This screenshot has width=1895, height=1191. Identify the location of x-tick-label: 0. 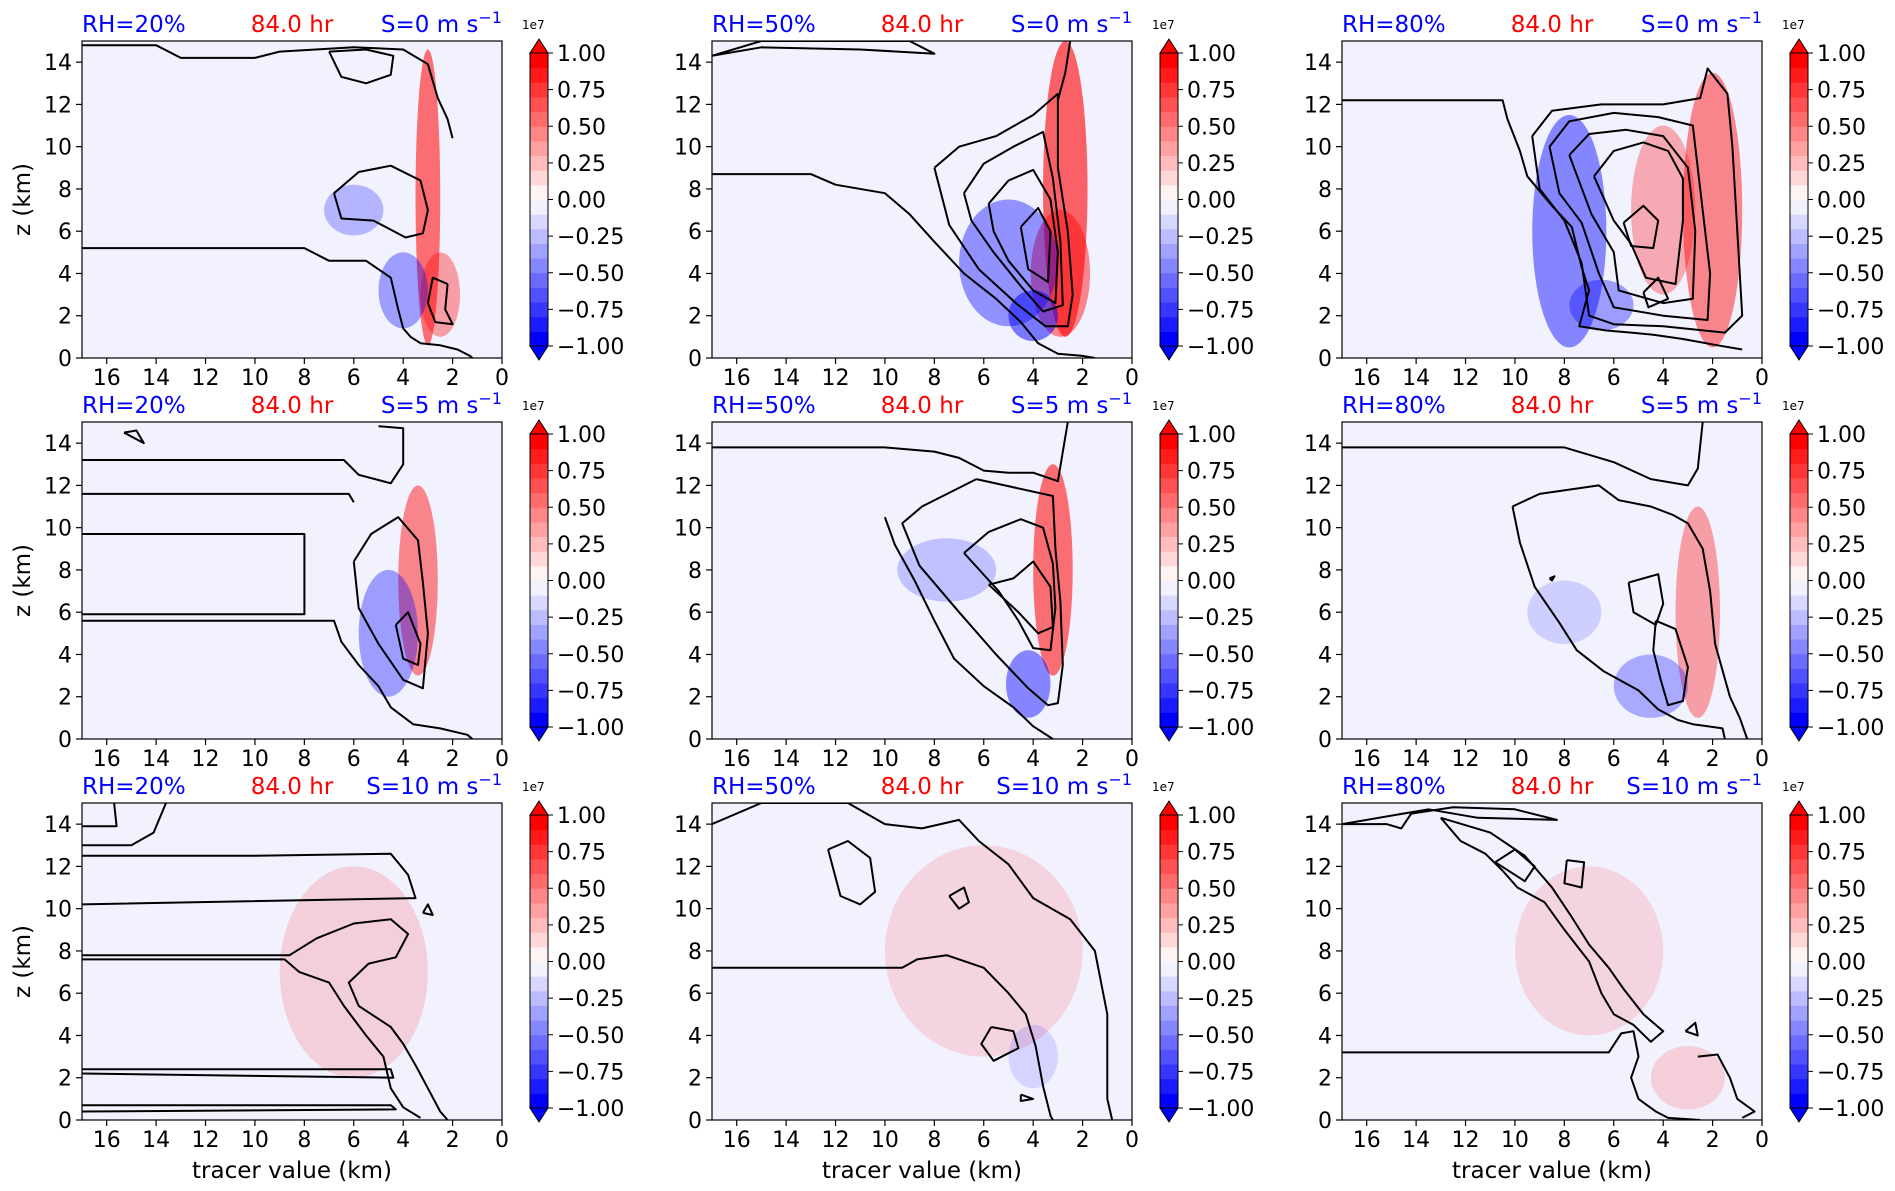
(1132, 378).